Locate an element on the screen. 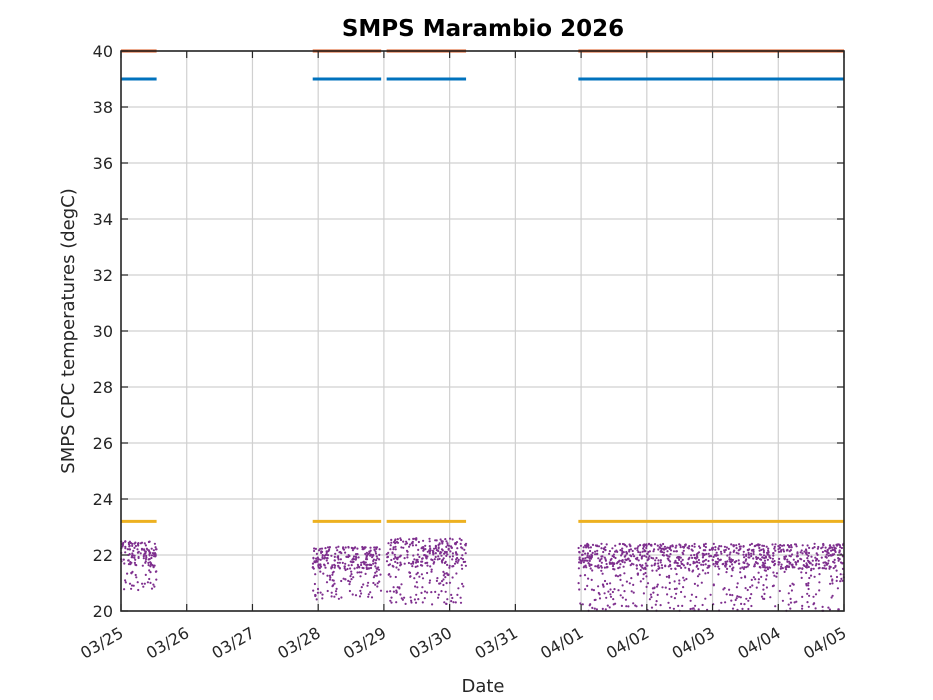 The image size is (933, 700). y-tick-label: 30 is located at coordinates (103, 331).